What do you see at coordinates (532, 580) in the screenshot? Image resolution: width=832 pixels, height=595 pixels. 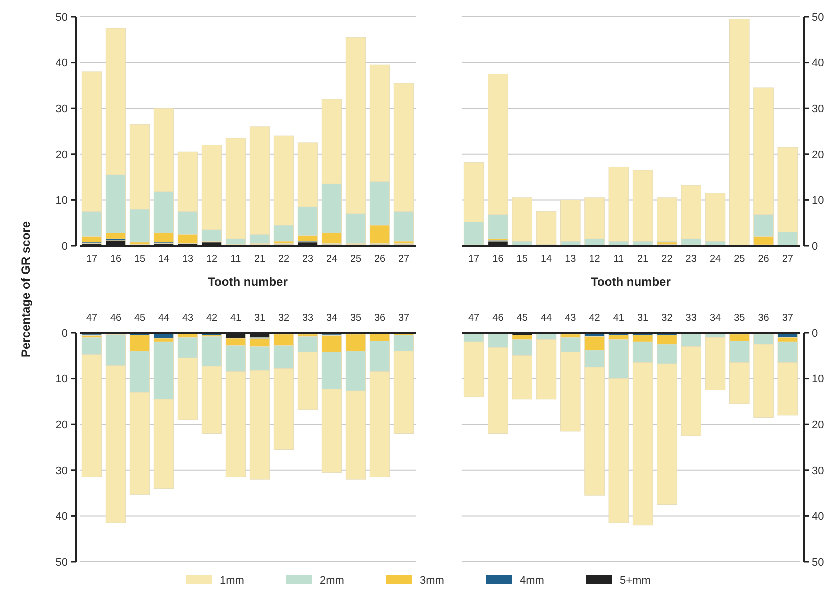 I see `legend-label: 4mm` at bounding box center [532, 580].